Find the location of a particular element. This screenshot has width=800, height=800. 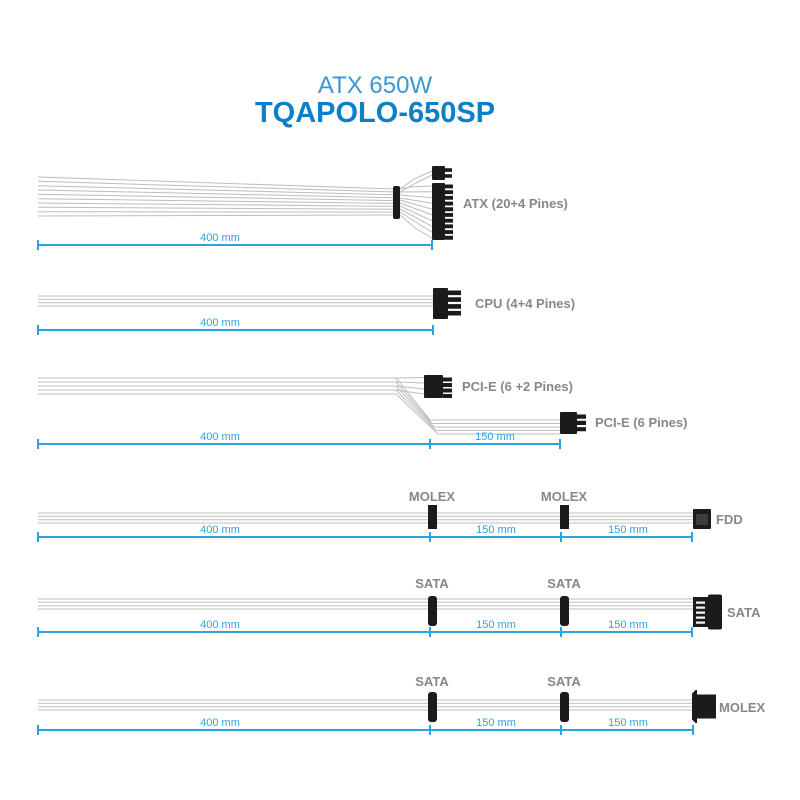

cable-row-atx: ATX (20+4 Pines) 400 mm is located at coordinates (302, 208).